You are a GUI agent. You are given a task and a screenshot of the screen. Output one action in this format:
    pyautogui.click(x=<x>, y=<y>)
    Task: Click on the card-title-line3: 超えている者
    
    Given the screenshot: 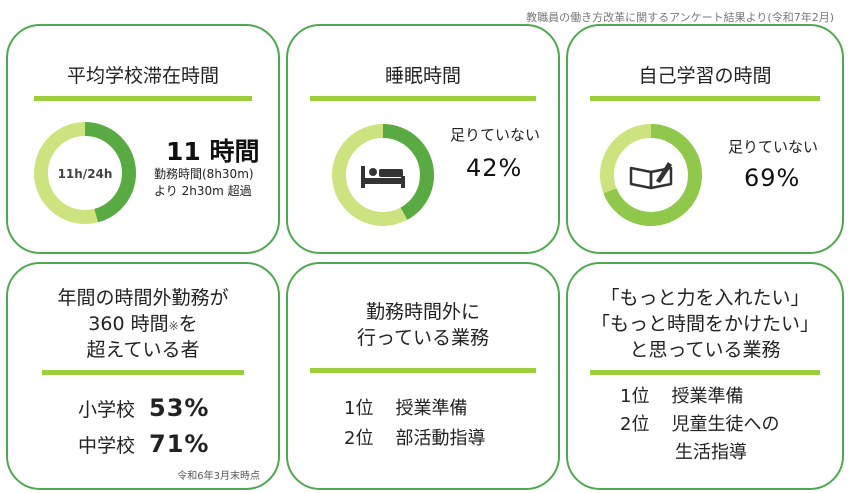 What is the action you would take?
    pyautogui.click(x=143, y=350)
    